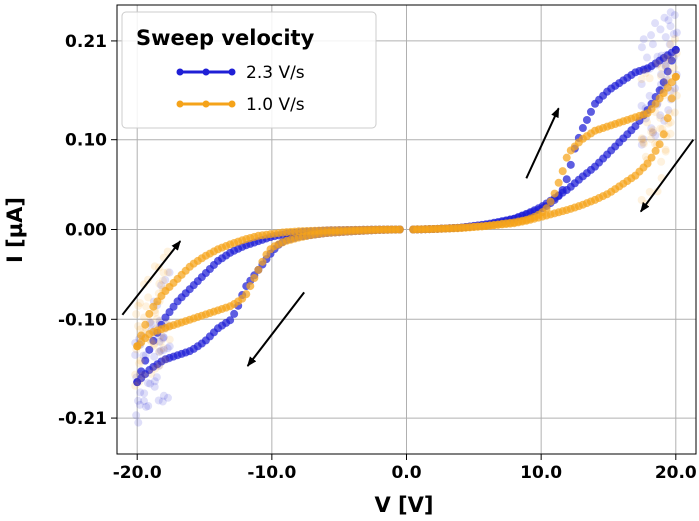 This screenshot has height=521, width=699. I want to click on legend-label-fast: 2.3 V/s, so click(275, 73).